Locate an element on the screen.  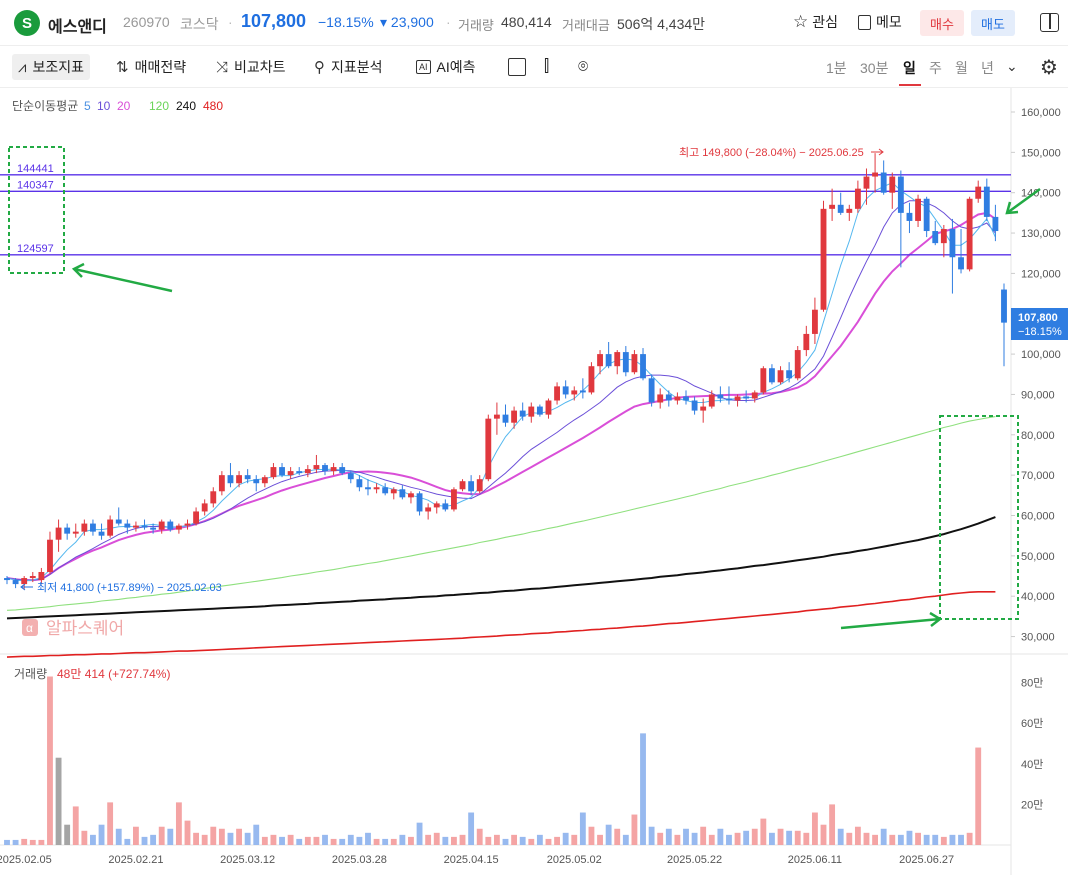
volume-label: 거래량 is located at coordinates (476, 25).